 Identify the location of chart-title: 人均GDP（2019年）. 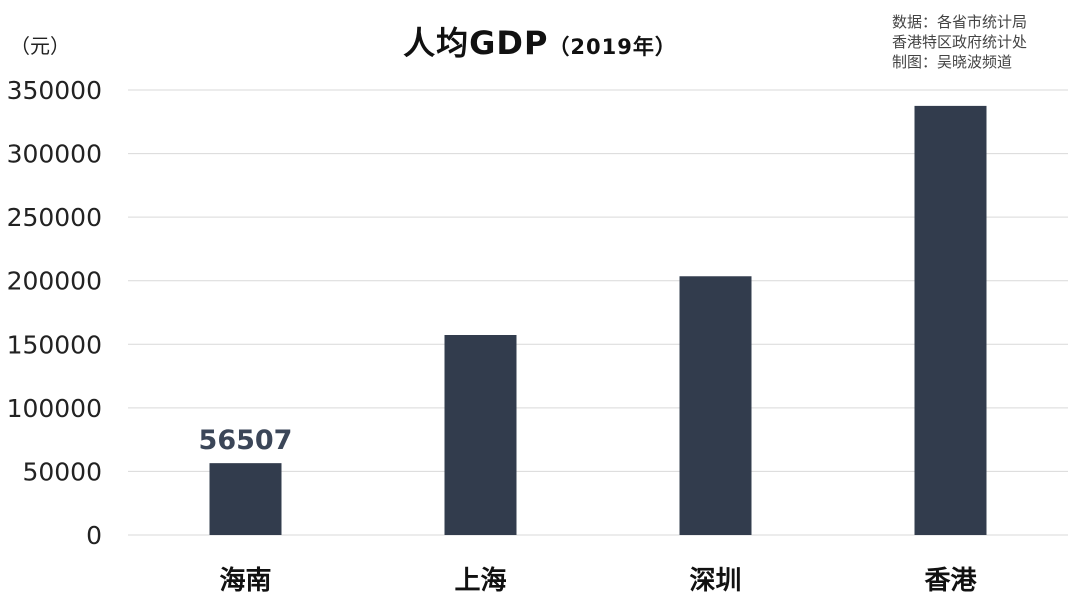
(540, 41).